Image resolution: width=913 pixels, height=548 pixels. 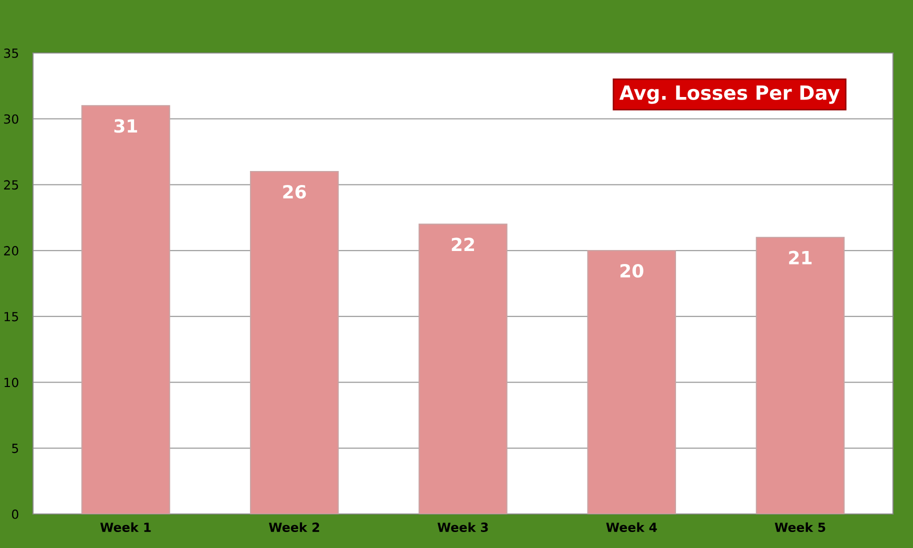 I want to click on y-tick-label: 20, so click(x=11, y=251).